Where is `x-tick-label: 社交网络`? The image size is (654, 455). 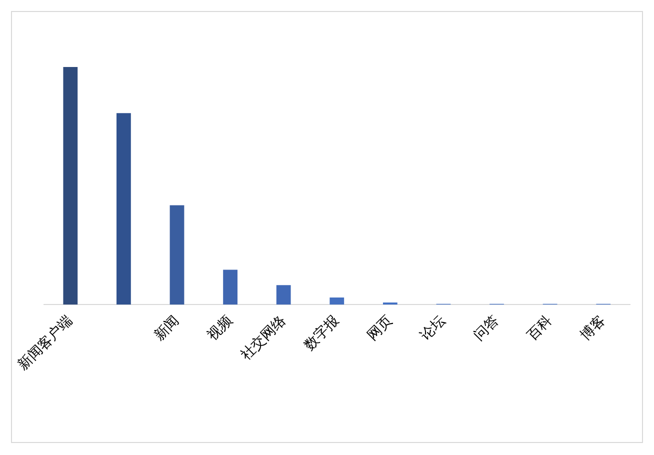 x-tick-label: 社交网络 is located at coordinates (263, 338).